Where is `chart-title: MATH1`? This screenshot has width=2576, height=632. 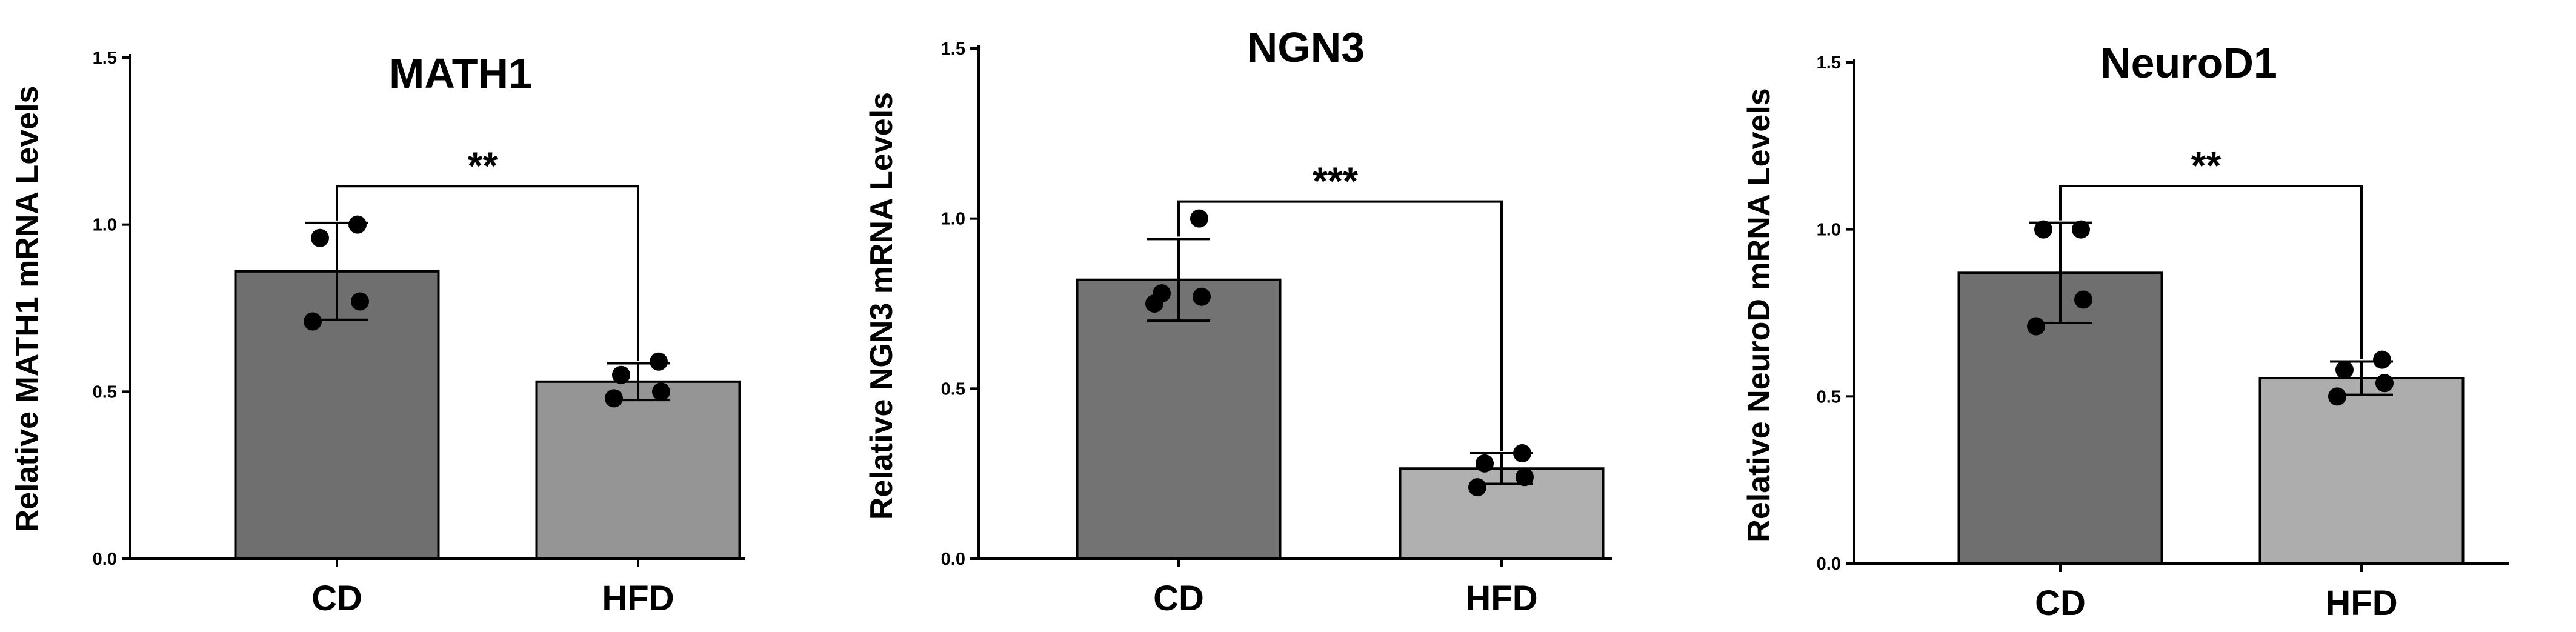 chart-title: MATH1 is located at coordinates (460, 73).